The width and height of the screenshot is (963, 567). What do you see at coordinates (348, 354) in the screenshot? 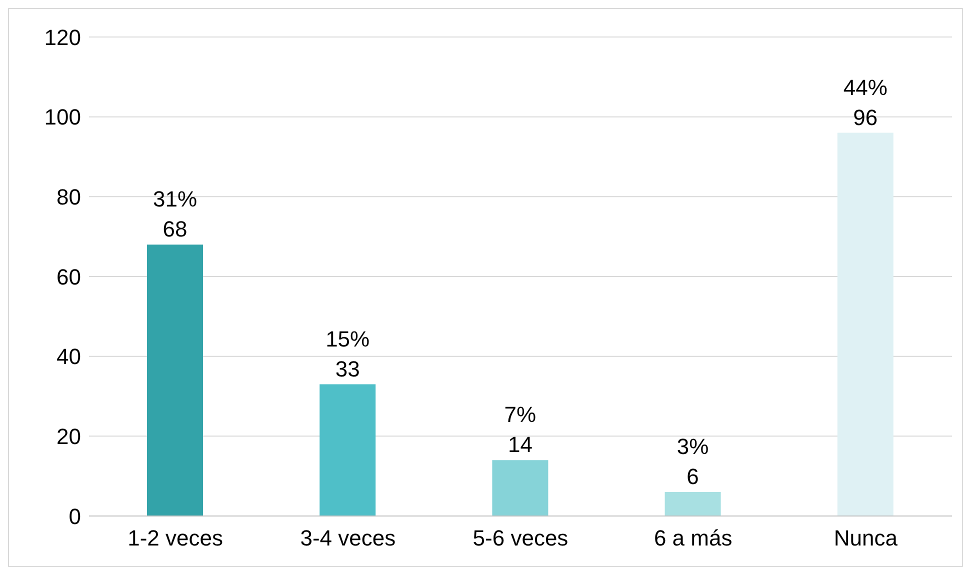
I see `data-label: 15% 33` at bounding box center [348, 354].